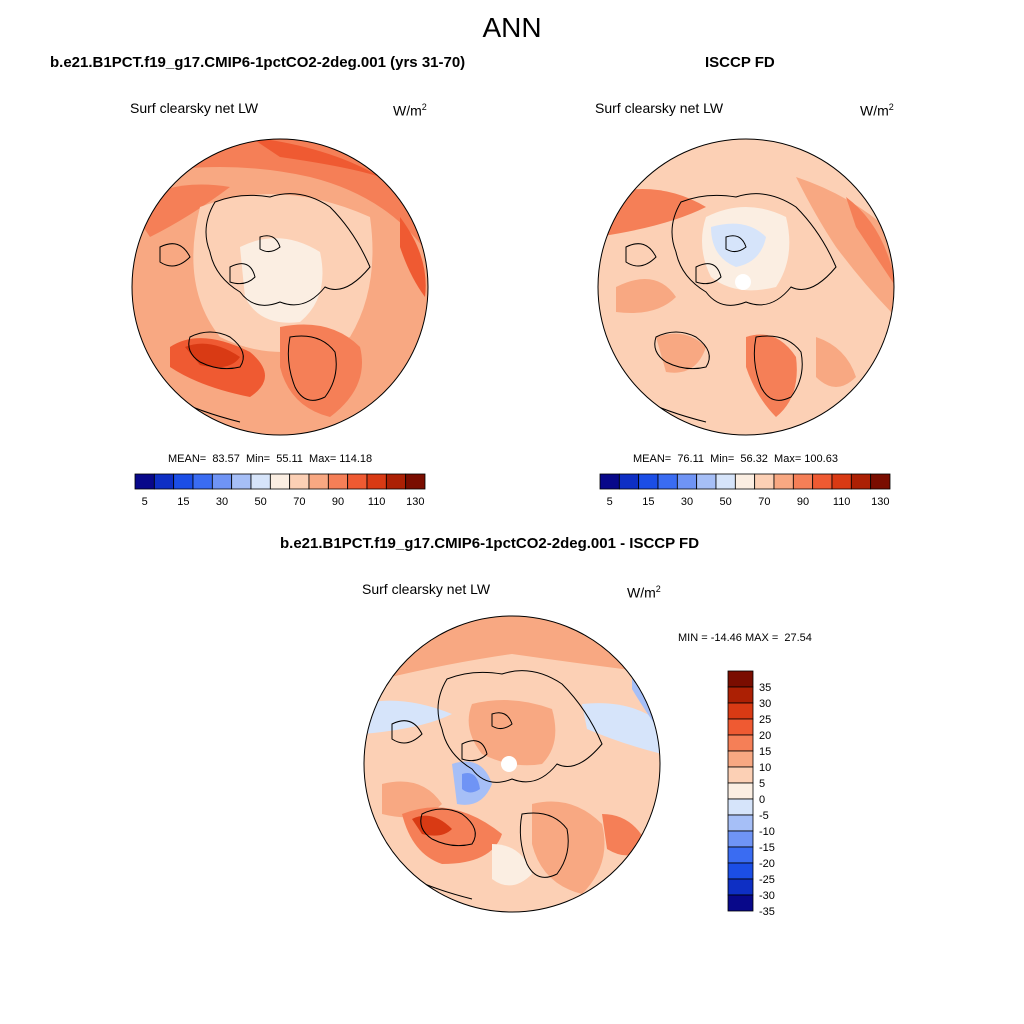  What do you see at coordinates (746, 287) in the screenshot?
I see `panel-2-polar-map` at bounding box center [746, 287].